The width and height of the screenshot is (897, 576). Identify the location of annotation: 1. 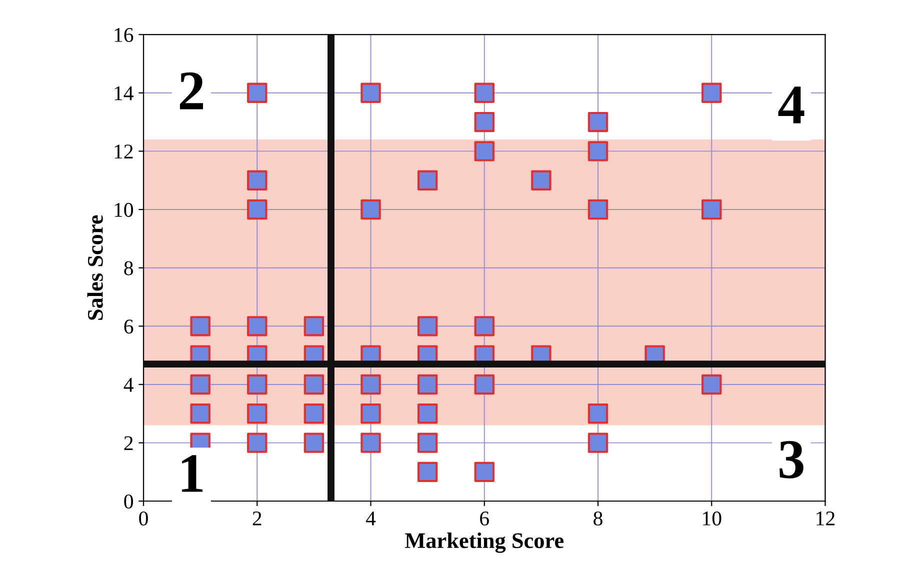
(192, 473).